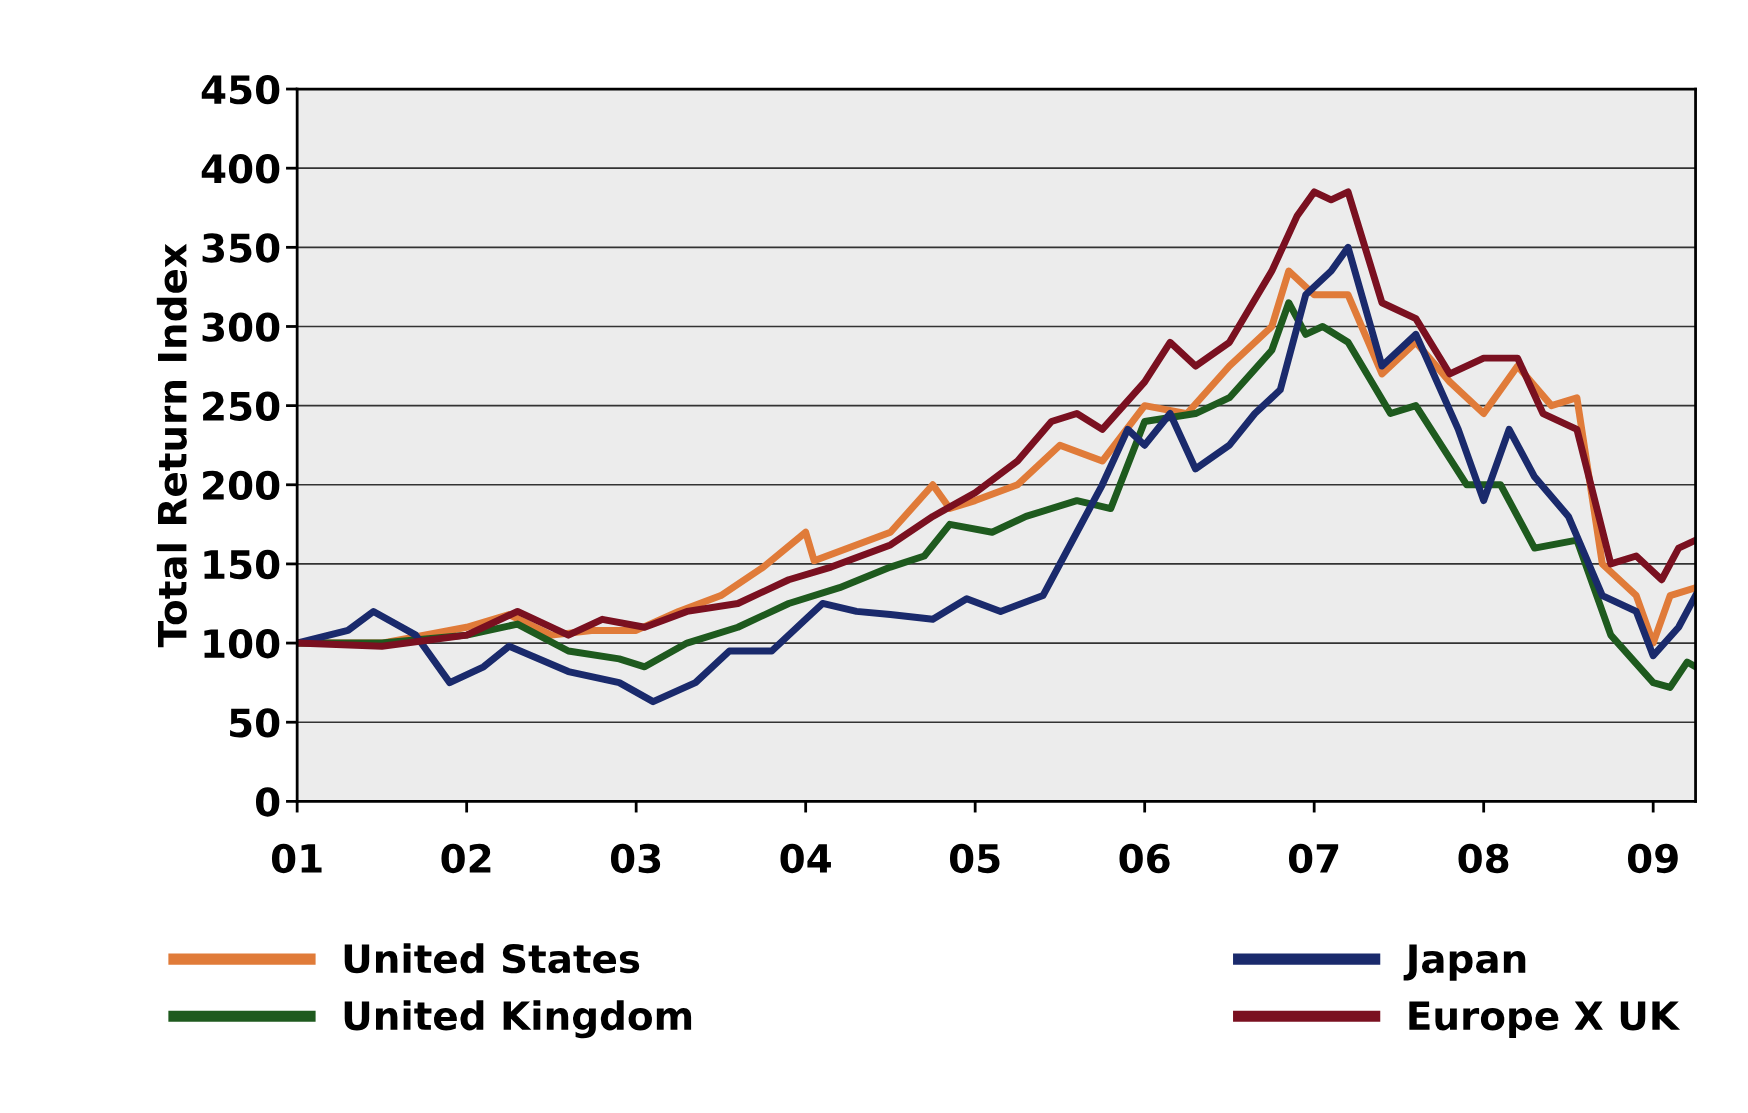 Image resolution: width=1748 pixels, height=1113 pixels. I want to click on legend-label: United States, so click(492, 958).